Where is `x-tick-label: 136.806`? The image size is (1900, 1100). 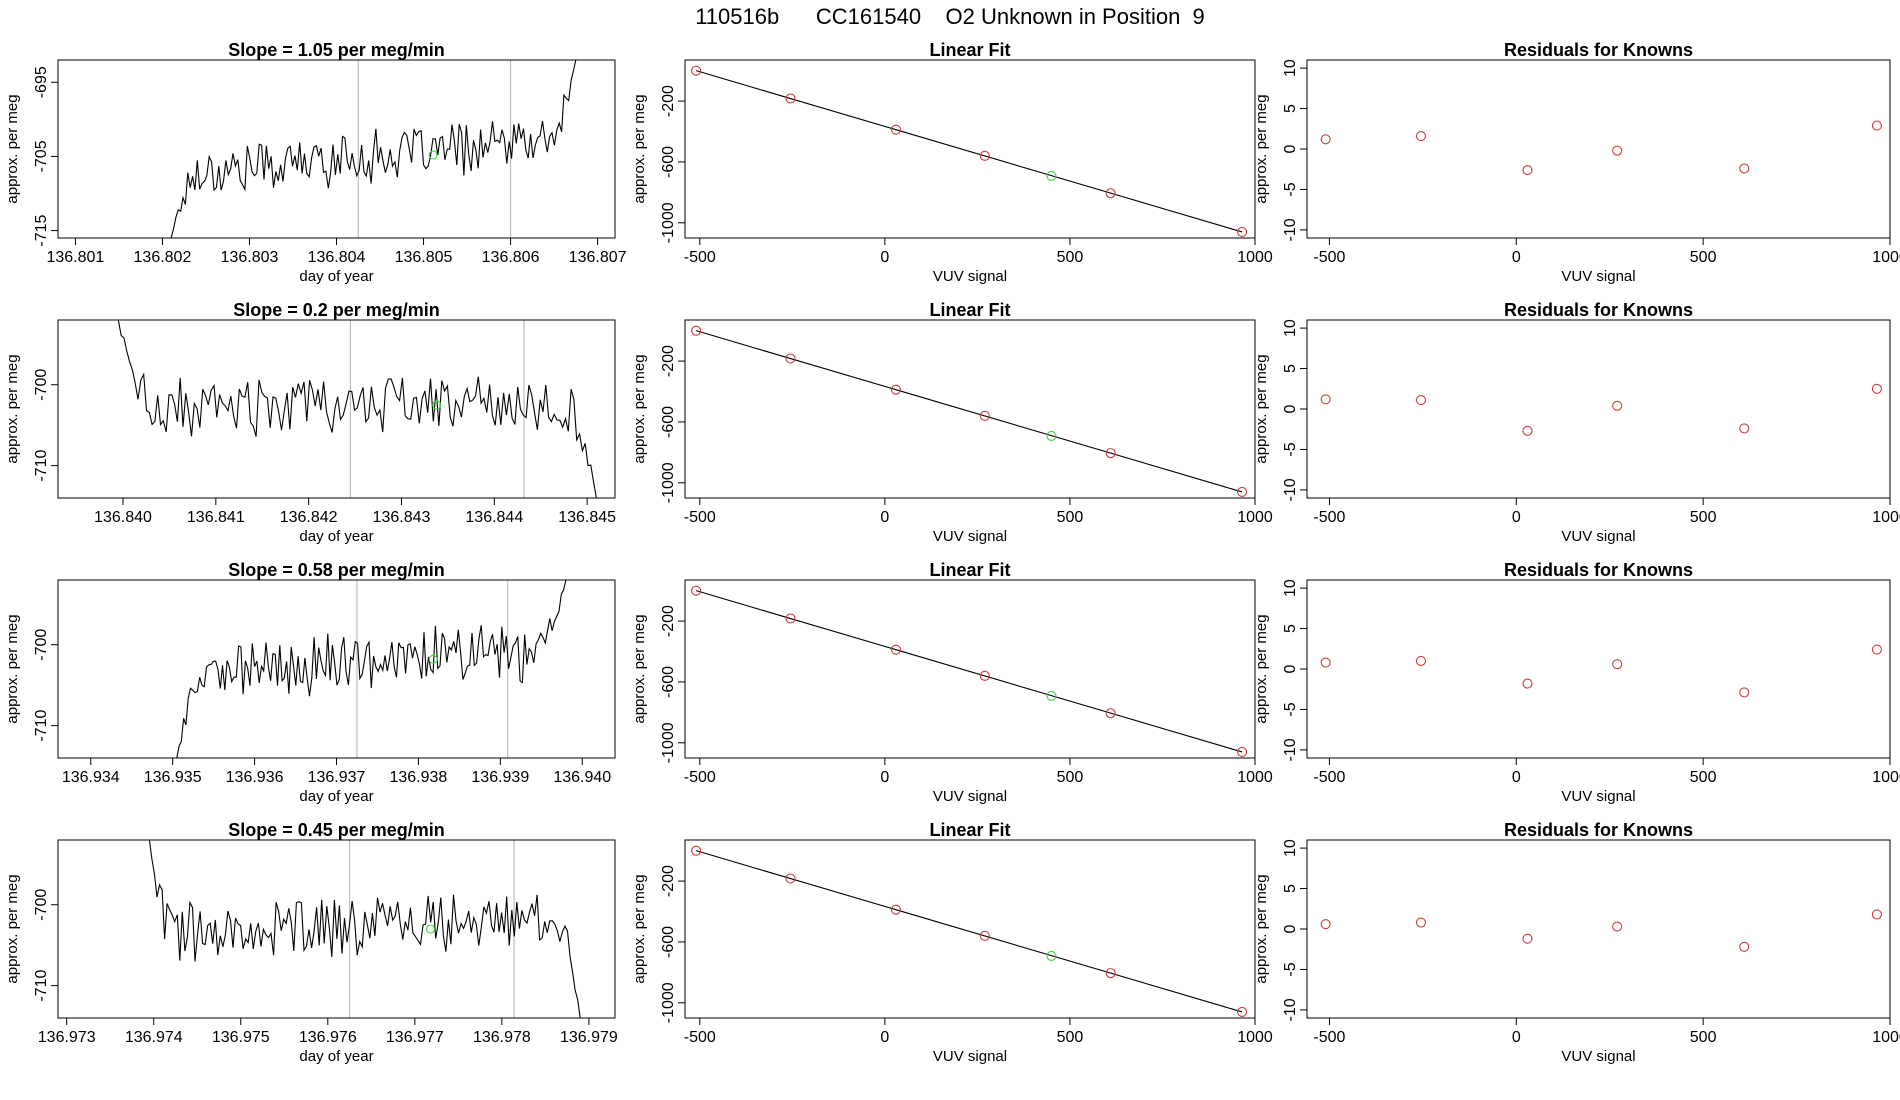 x-tick-label: 136.806 is located at coordinates (511, 257).